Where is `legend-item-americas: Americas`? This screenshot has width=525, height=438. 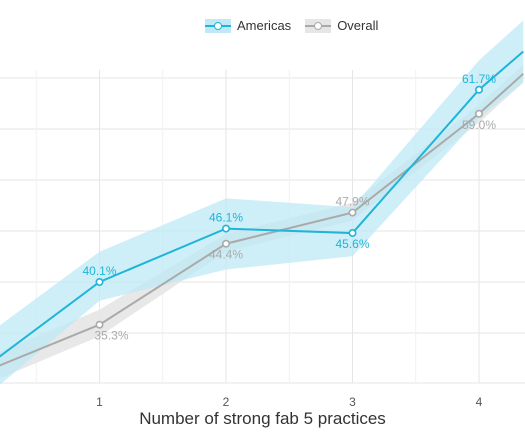 legend-item-americas: Americas is located at coordinates (248, 25).